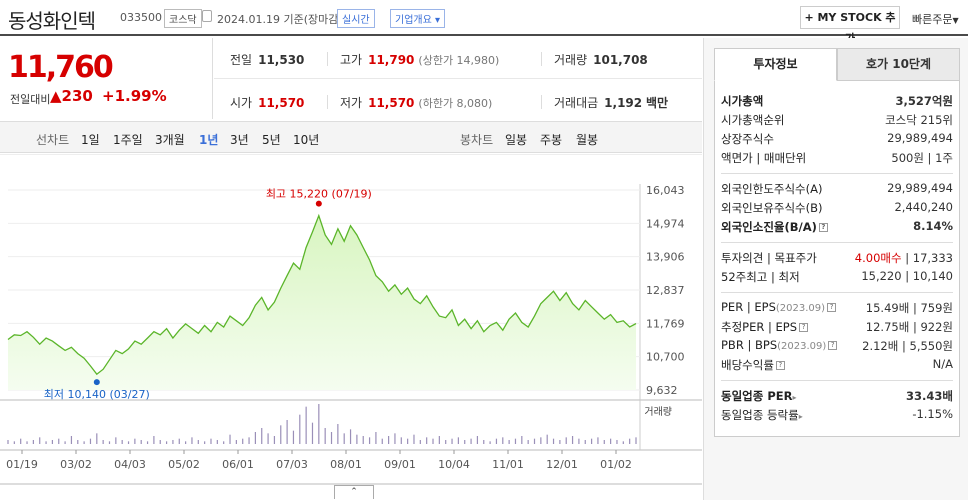 The width and height of the screenshot is (968, 500). Describe the element at coordinates (837, 396) in the screenshot. I see `row-sector-per: 동일업종 PER▸ 33.43배` at that location.